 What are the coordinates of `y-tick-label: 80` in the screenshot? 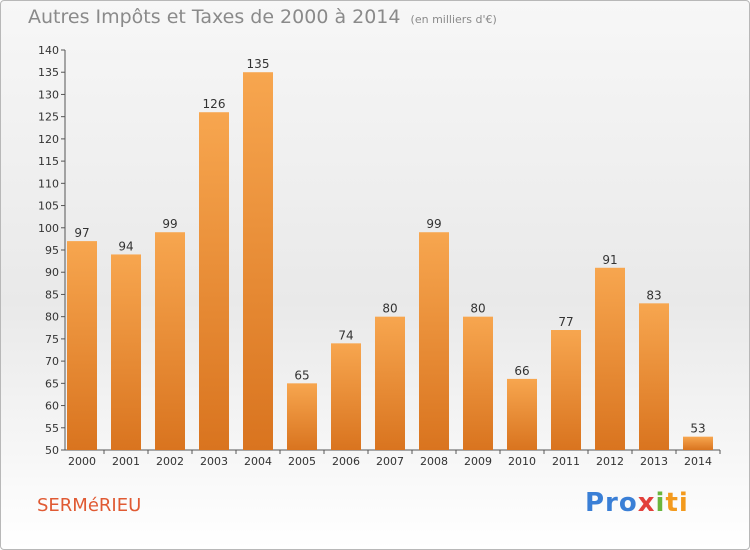 It's located at (52, 317).